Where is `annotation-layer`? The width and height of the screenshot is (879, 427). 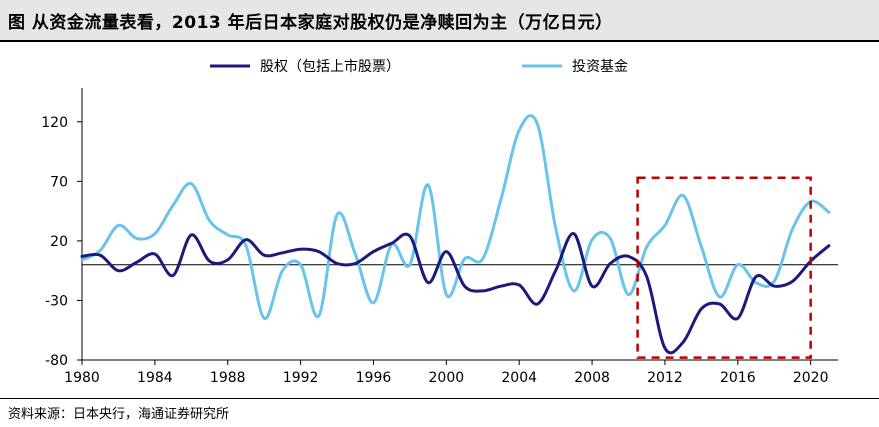
annotation-layer is located at coordinates (724, 267).